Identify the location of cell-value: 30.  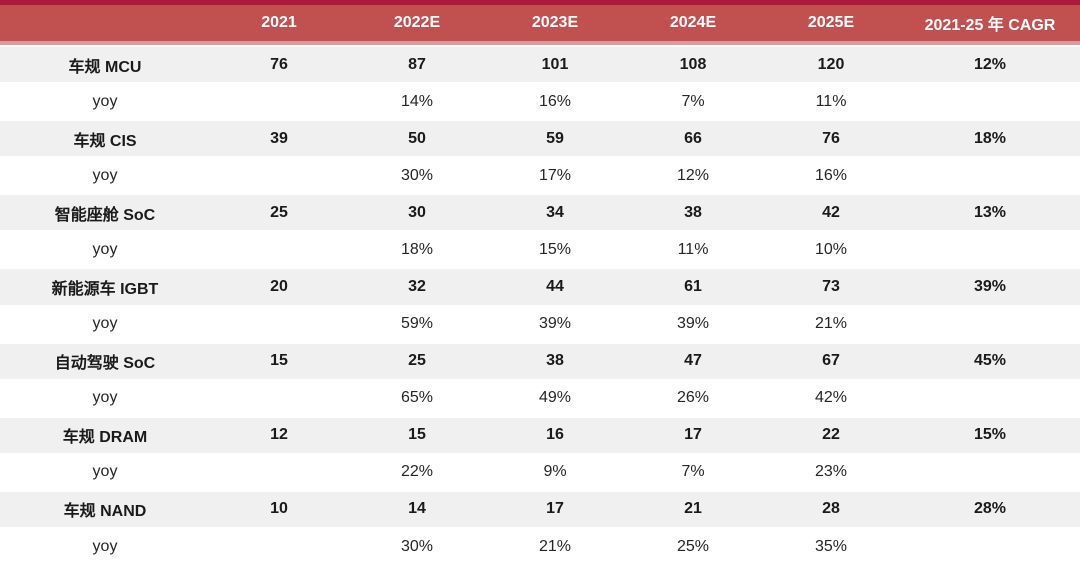
(417, 212).